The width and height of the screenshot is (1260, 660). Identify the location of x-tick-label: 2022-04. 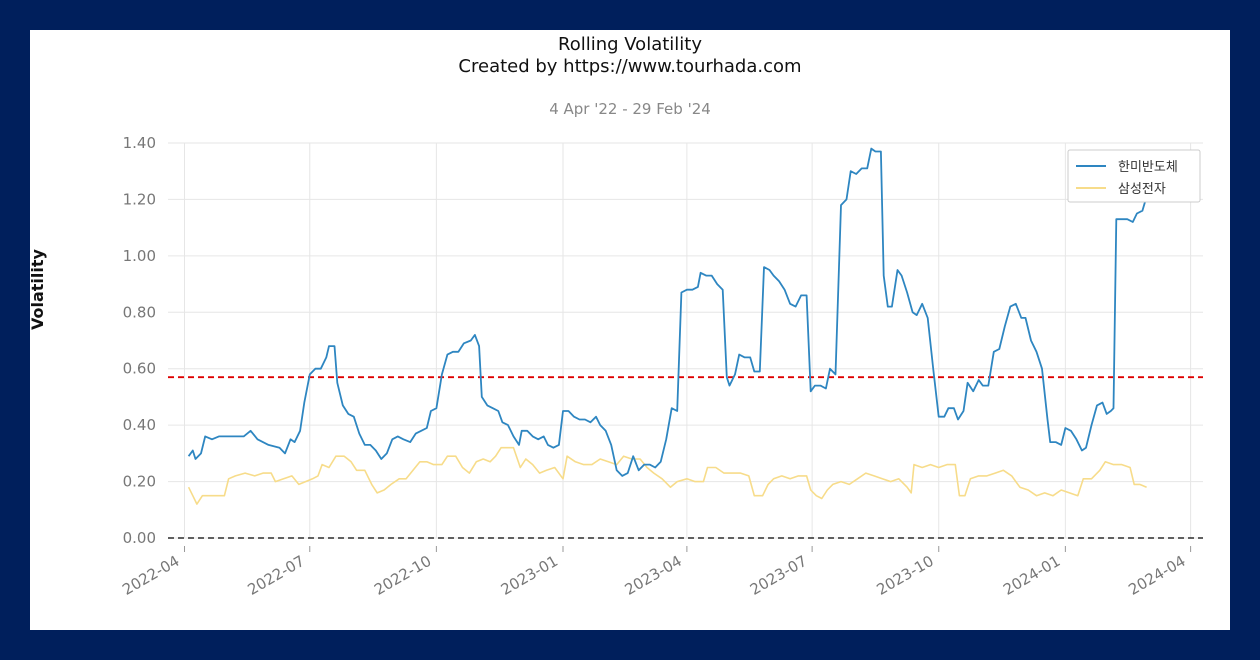
(150, 575).